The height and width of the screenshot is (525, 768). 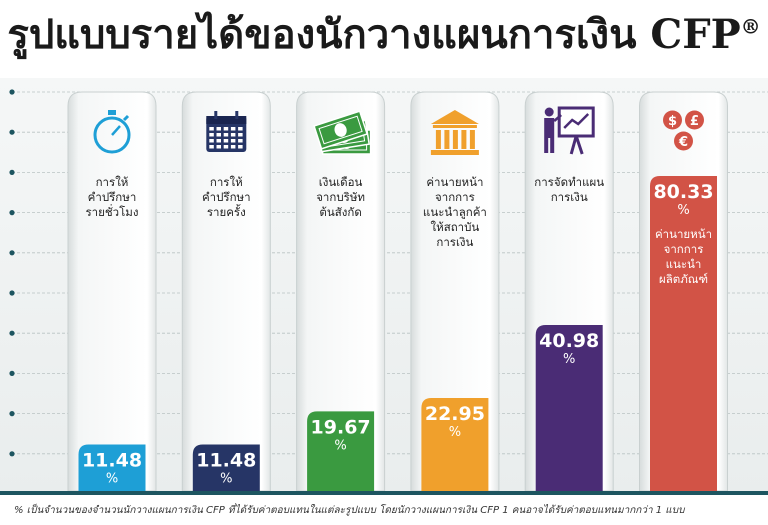 What do you see at coordinates (340, 212) in the screenshot?
I see `category-label-line: ต้นสังกัด` at bounding box center [340, 212].